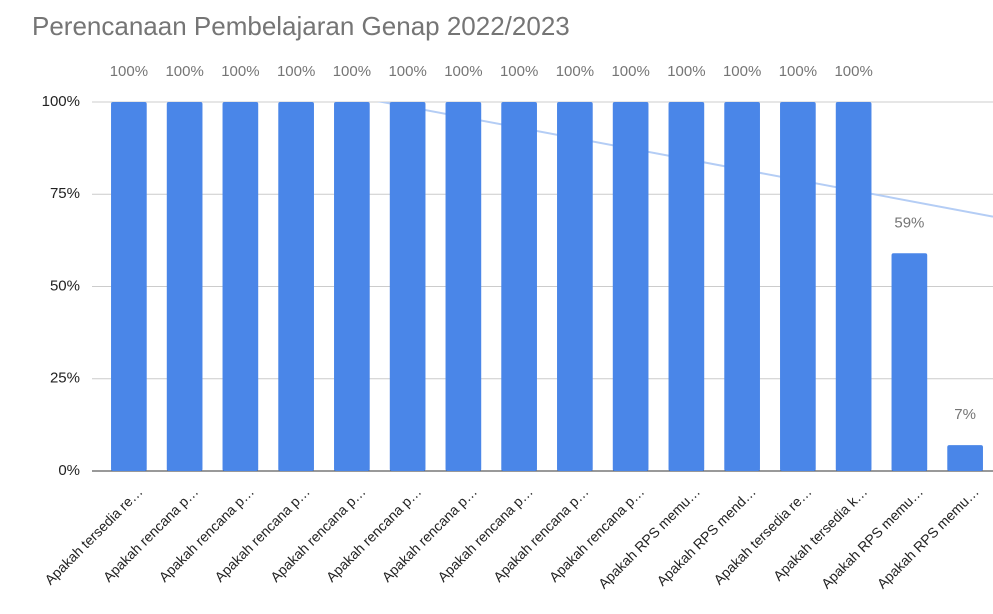 Image resolution: width=993 pixels, height=614 pixels. Describe the element at coordinates (65, 285) in the screenshot. I see `y-tick-label: 50%` at that location.